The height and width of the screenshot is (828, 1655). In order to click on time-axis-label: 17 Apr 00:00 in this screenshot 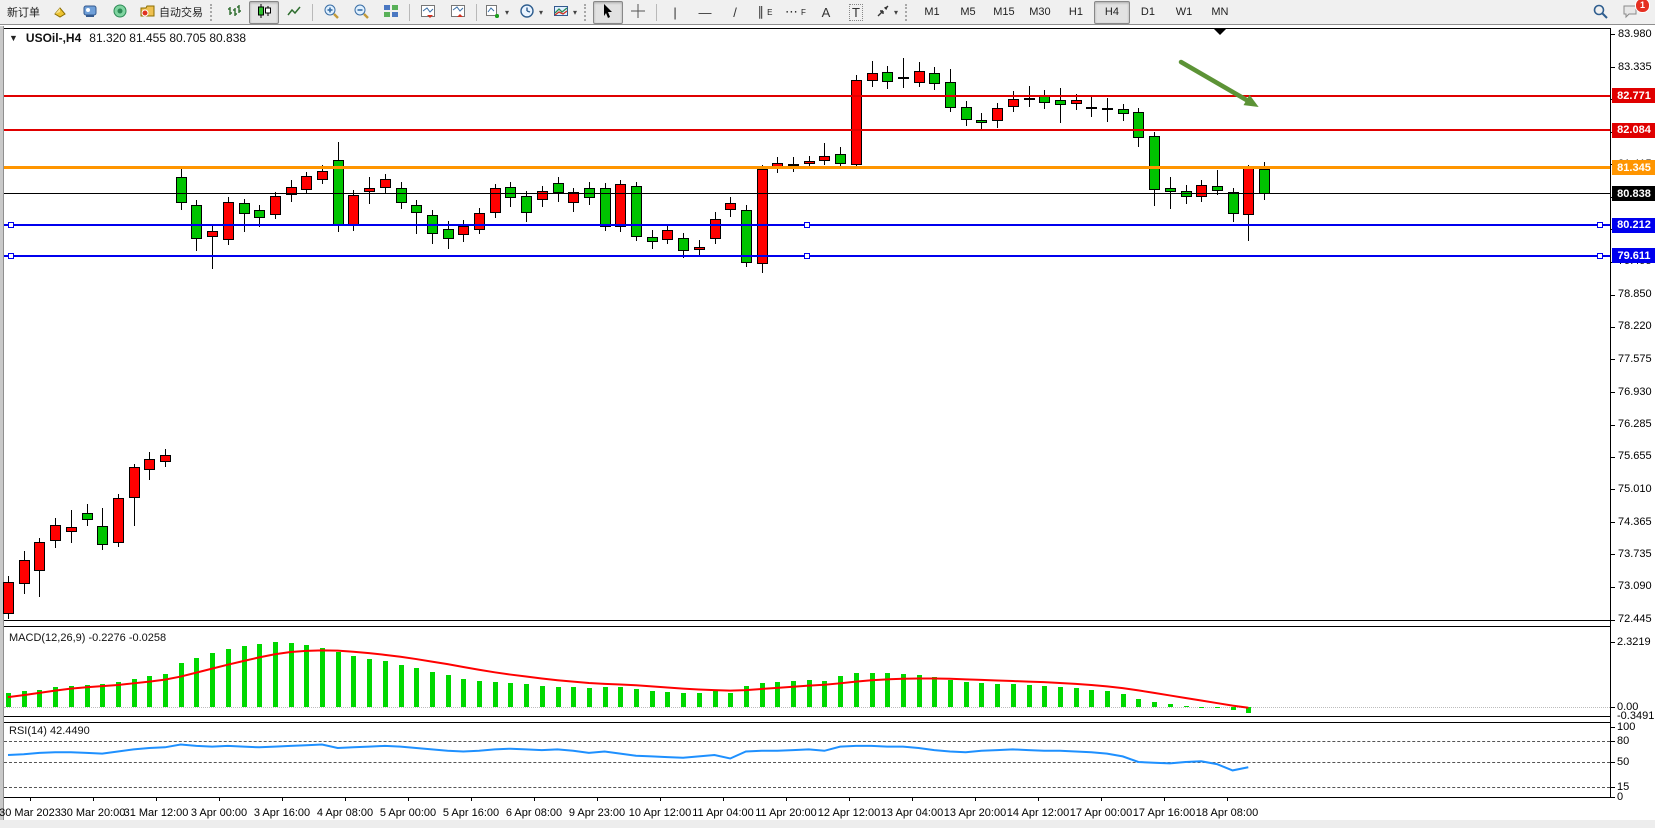, I will do `click(1101, 813)`.